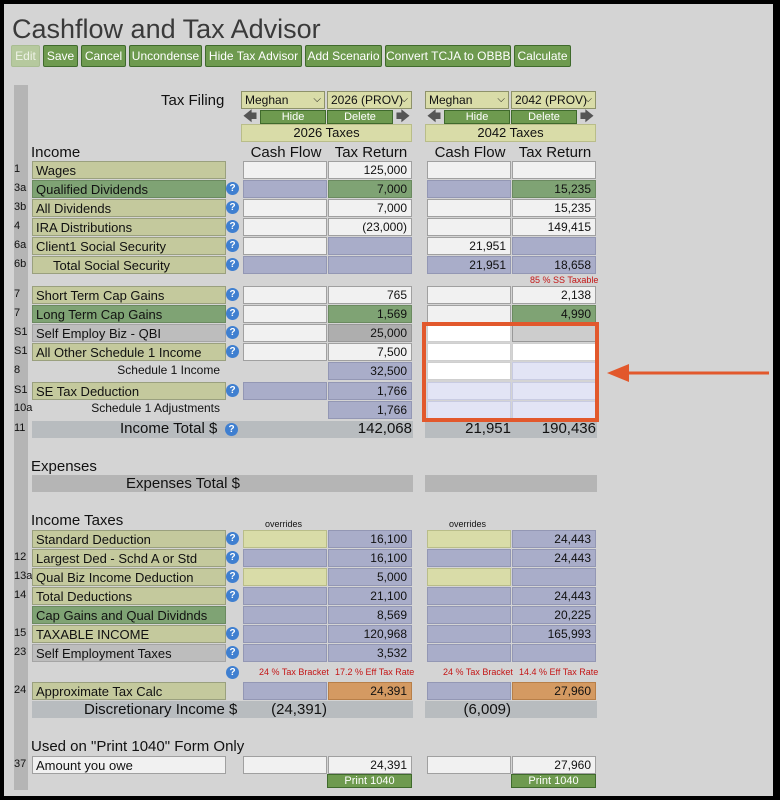 The height and width of the screenshot is (800, 780). What do you see at coordinates (370, 691) in the screenshot?
I see `cell-tax-tr-a: 24,391` at bounding box center [370, 691].